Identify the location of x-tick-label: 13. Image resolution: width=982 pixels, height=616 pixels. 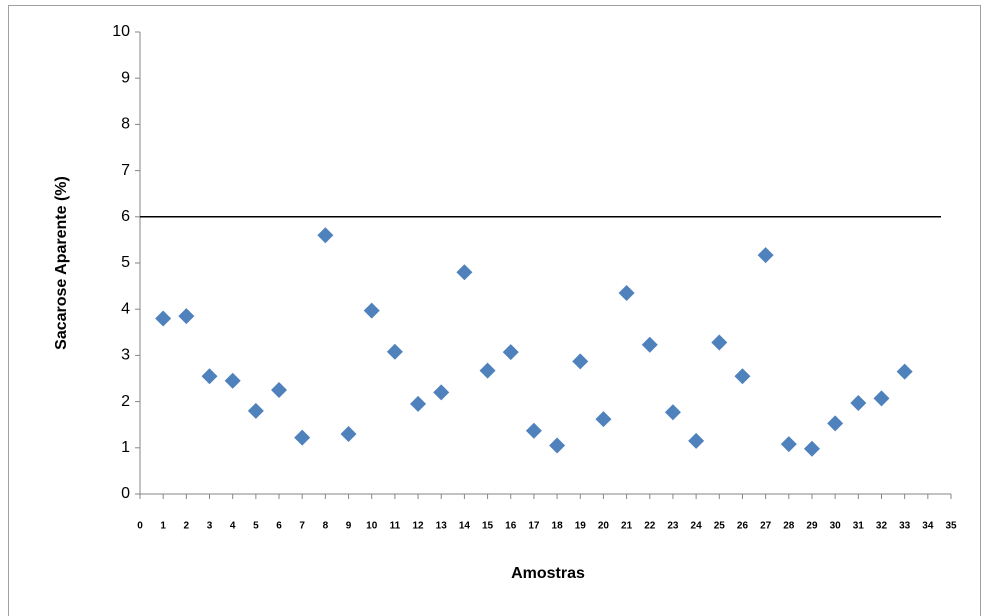
(442, 526).